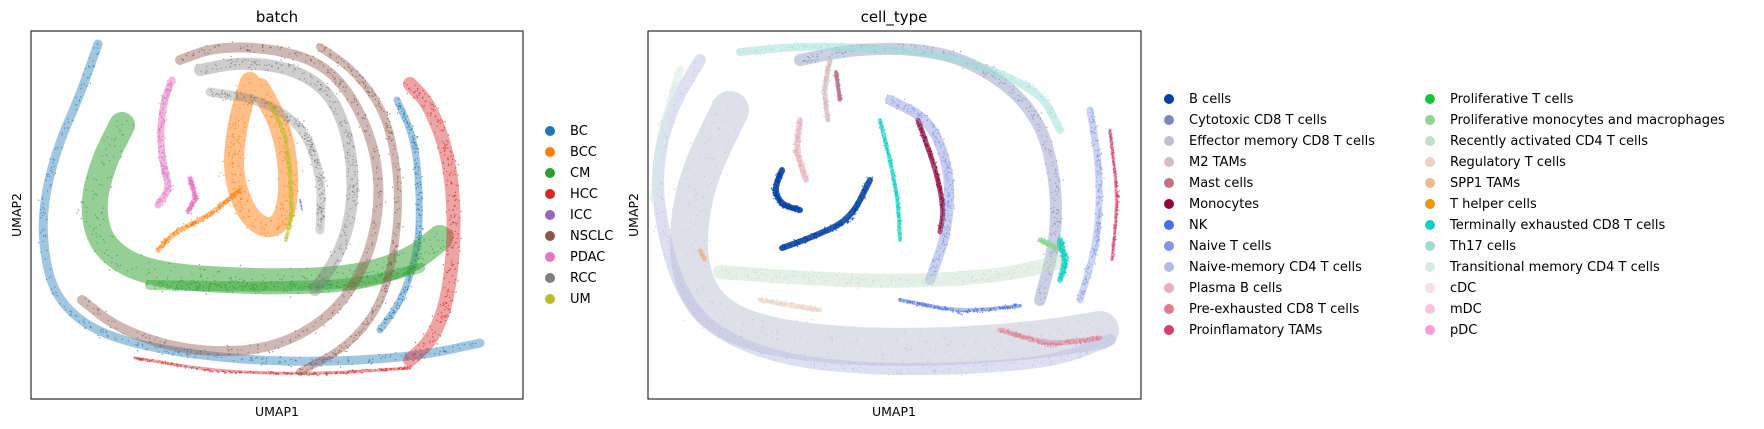 This screenshot has height=429, width=1764. What do you see at coordinates (889, 180) in the screenshot?
I see `celltype-terminally-exhausted-cd8-t-cells-cells` at bounding box center [889, 180].